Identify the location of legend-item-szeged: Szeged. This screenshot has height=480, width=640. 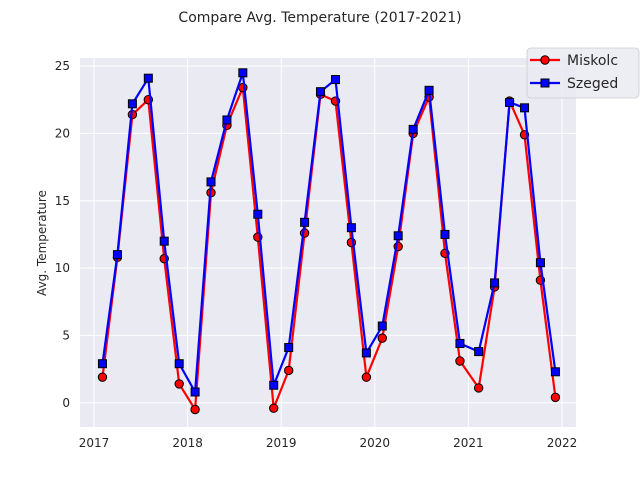
(574, 84).